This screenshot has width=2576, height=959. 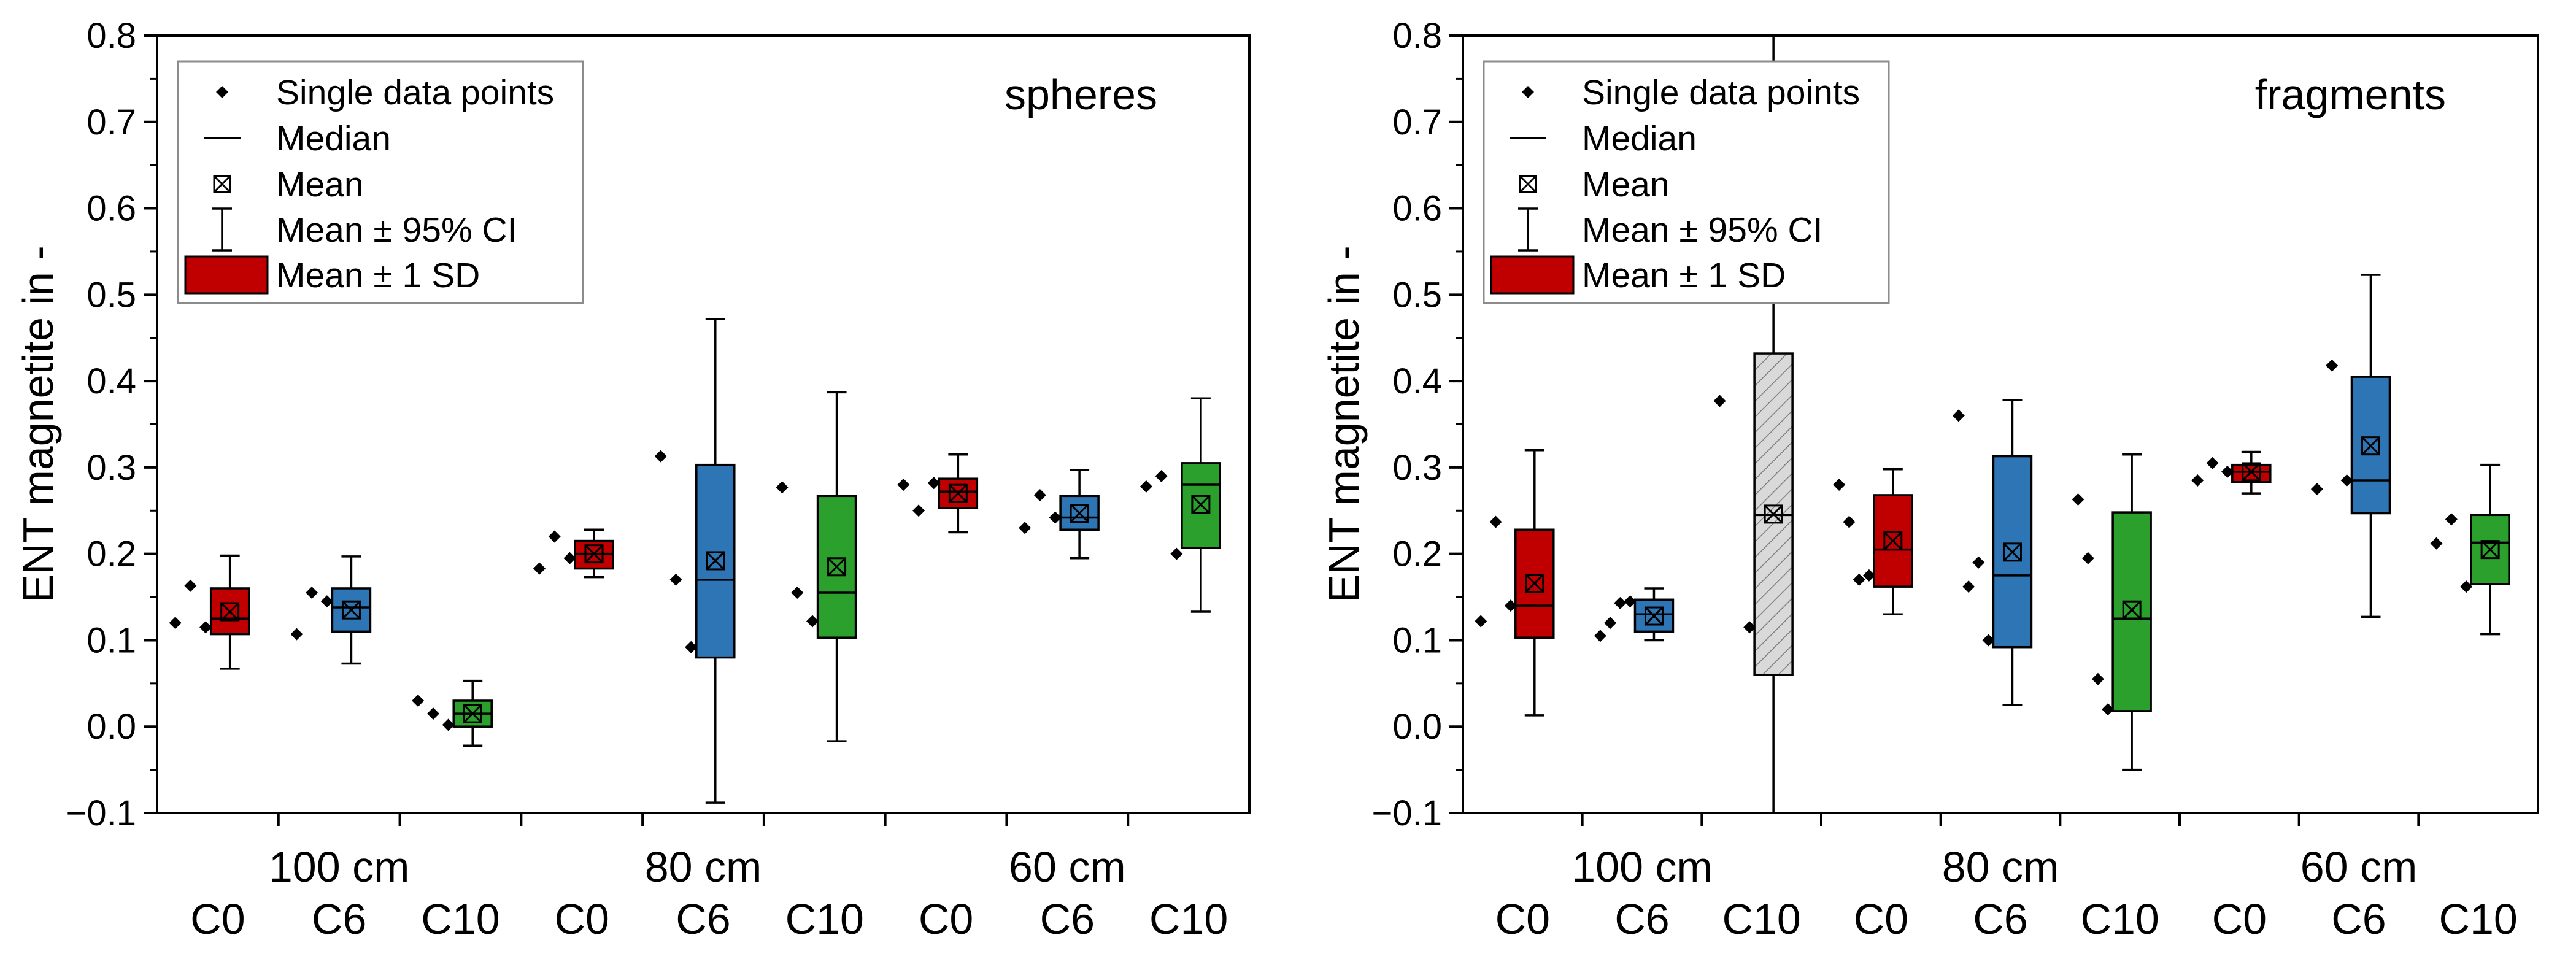 What do you see at coordinates (111, 122) in the screenshot?
I see `y-tick-label: 0.7` at bounding box center [111, 122].